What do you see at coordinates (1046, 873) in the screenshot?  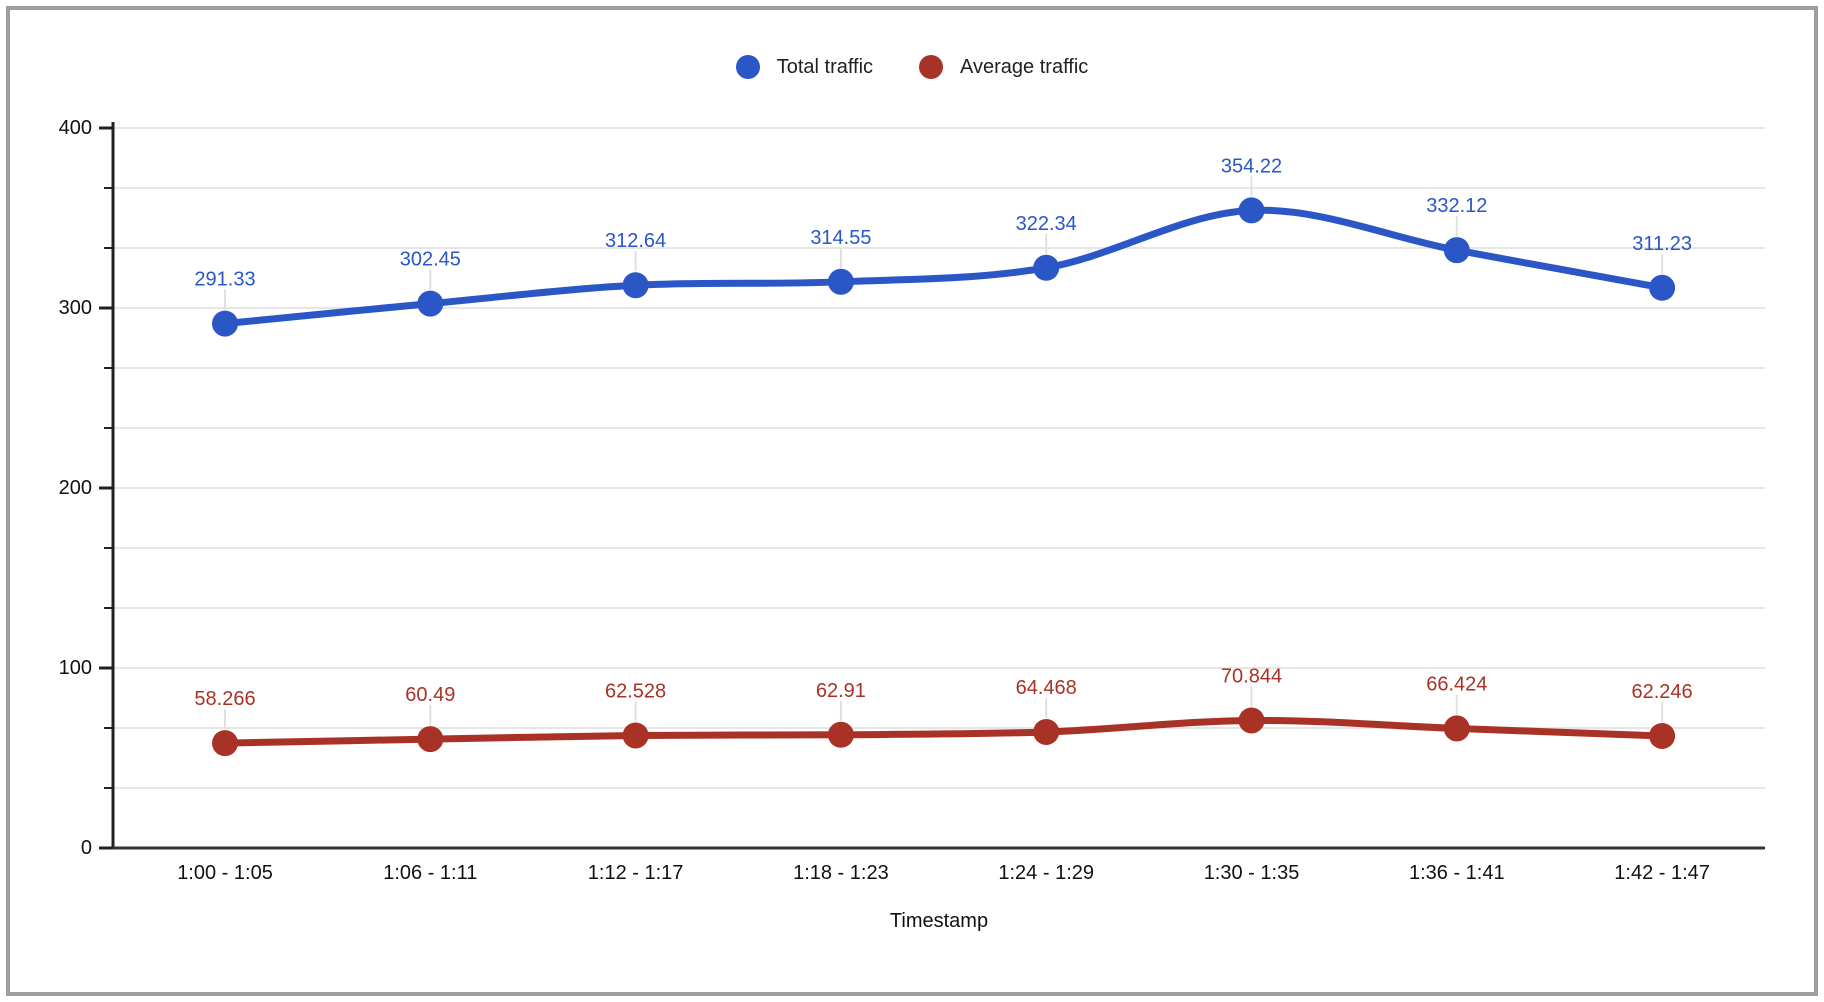 I see `x-axis-label: 1:24 - 1:29` at bounding box center [1046, 873].